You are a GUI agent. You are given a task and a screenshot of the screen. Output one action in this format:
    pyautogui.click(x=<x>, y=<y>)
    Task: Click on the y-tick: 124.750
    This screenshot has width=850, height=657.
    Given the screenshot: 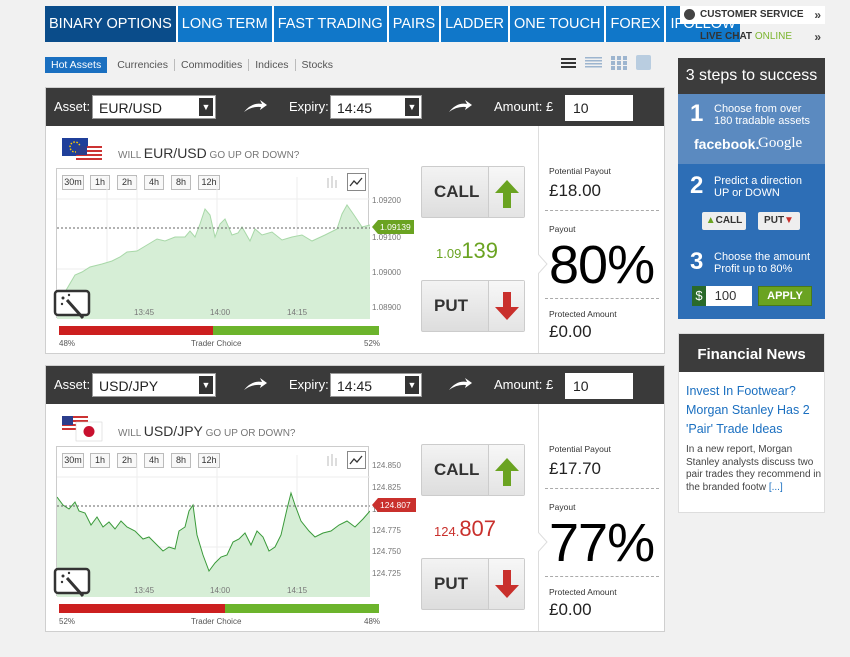 What is the action you would take?
    pyautogui.click(x=386, y=551)
    